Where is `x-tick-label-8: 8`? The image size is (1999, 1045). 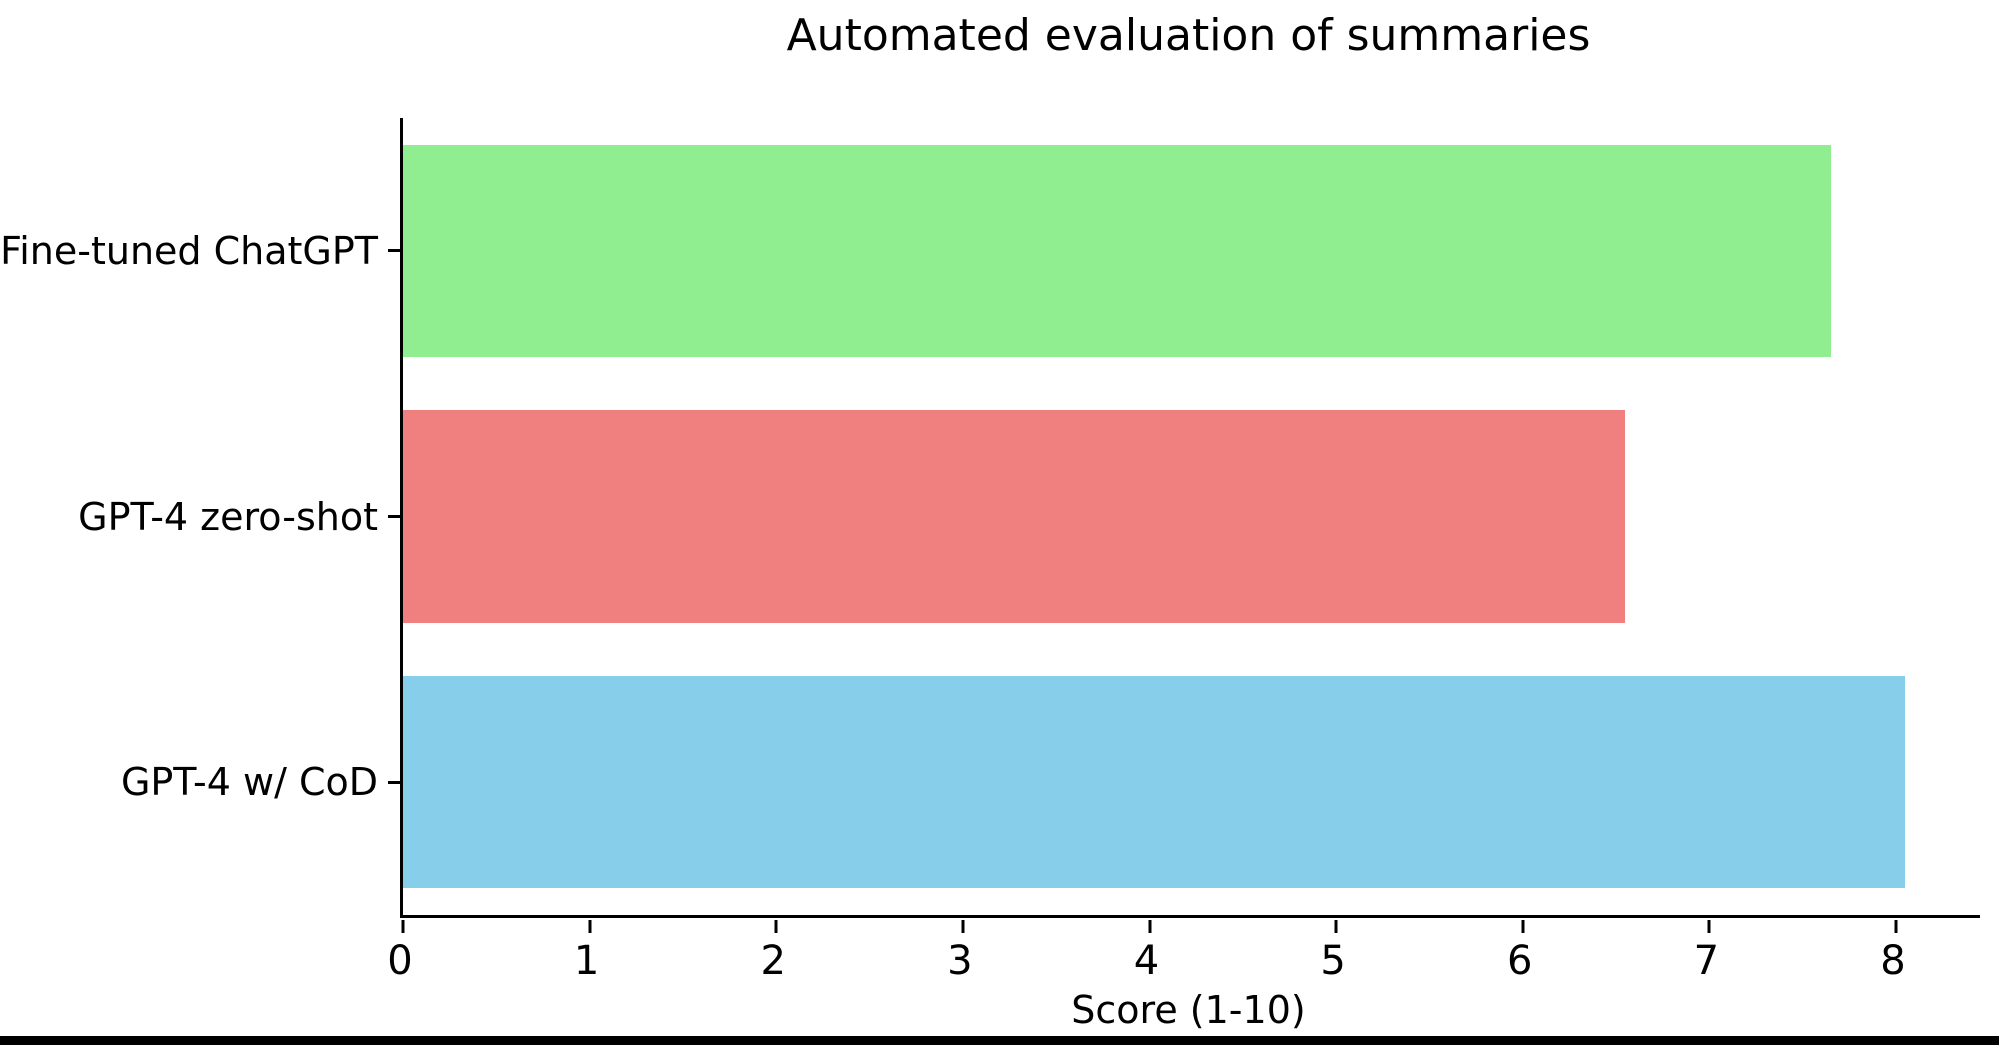 x-tick-label-8: 8 is located at coordinates (1893, 961).